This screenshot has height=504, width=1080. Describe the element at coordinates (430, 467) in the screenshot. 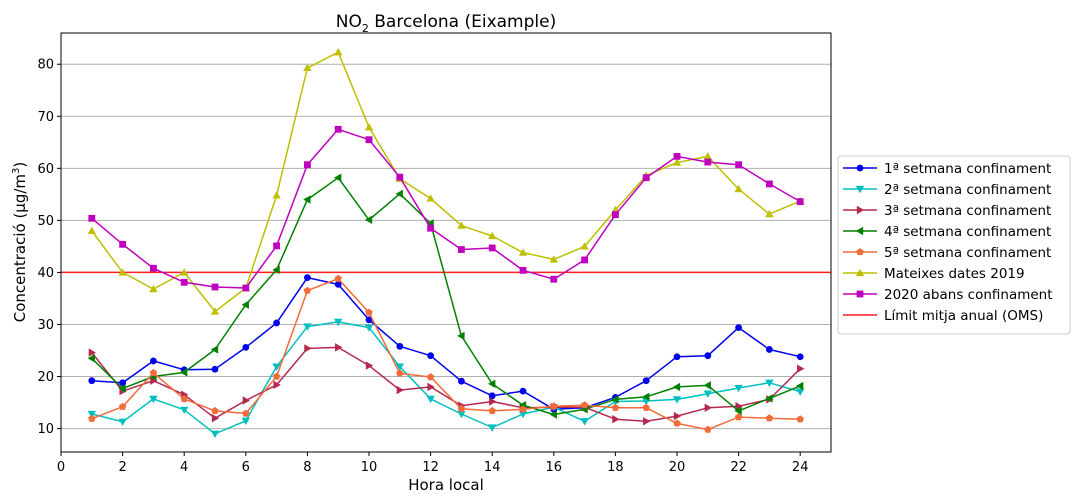

I see `x-tick-label: 12` at that location.